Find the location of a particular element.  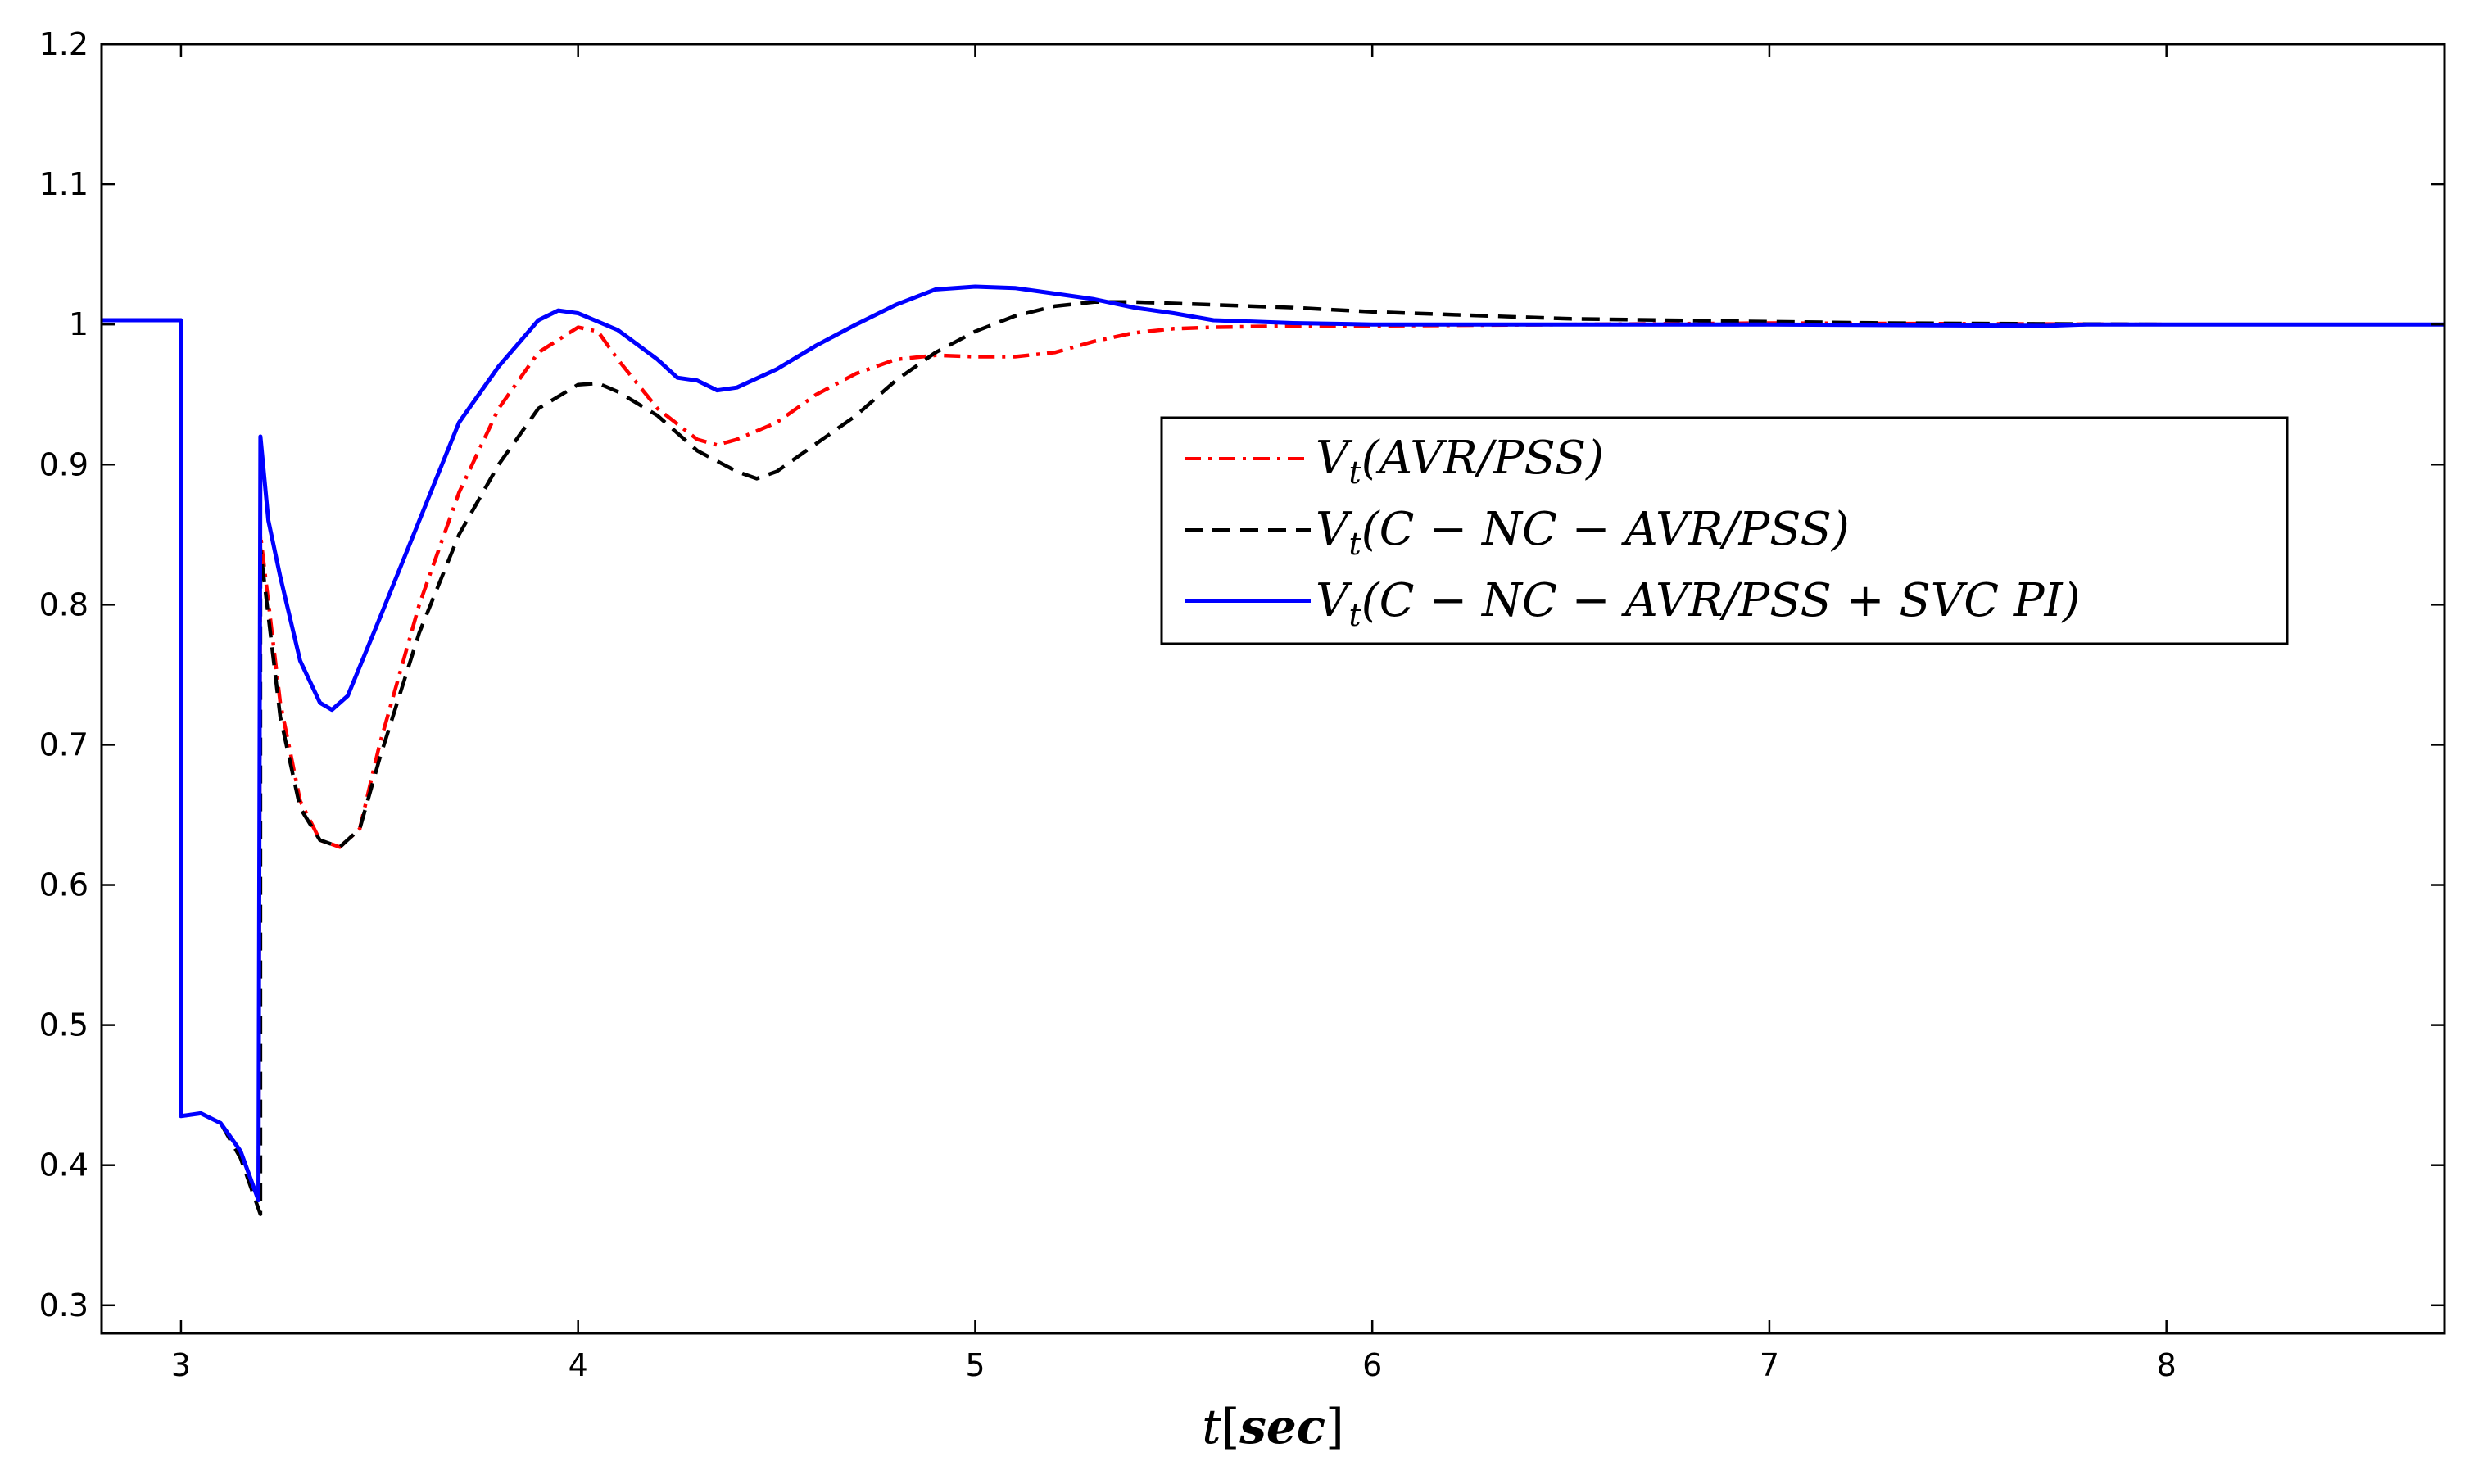

legend-label-avr-pss: Vt(AVR/PSS) is located at coordinates (1460, 462).